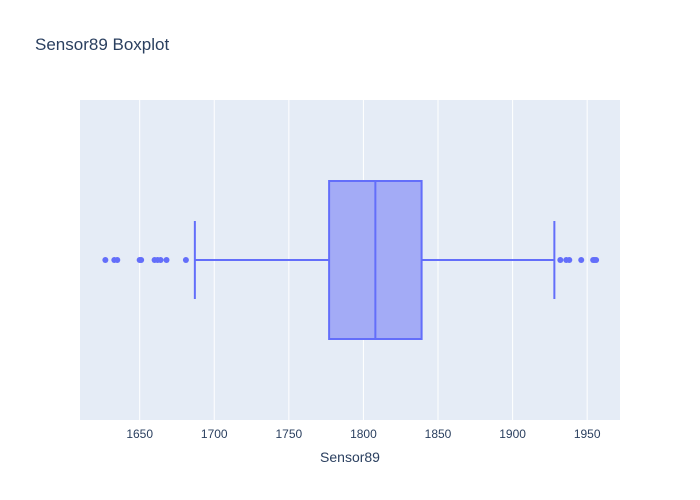  Describe the element at coordinates (438, 434) in the screenshot. I see `x-tick-label: 1850` at that location.